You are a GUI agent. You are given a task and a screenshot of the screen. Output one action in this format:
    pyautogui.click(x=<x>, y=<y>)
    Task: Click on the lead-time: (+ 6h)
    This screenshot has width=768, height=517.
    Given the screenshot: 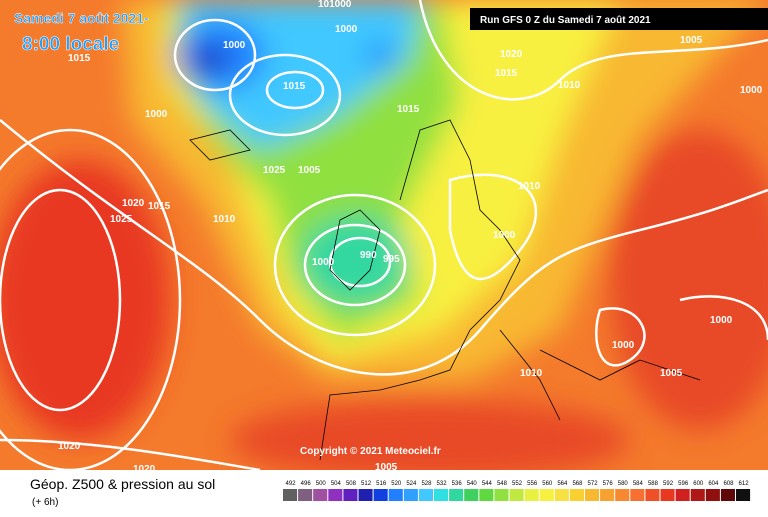 What is the action you would take?
    pyautogui.click(x=45, y=502)
    